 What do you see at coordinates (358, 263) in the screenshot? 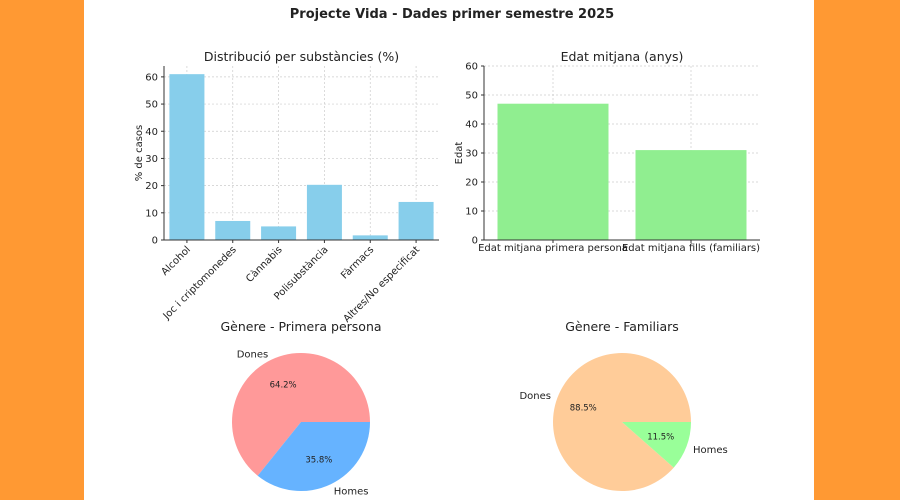
I see `substances-chart-x-tick-label: Fàrmacs` at bounding box center [358, 263].